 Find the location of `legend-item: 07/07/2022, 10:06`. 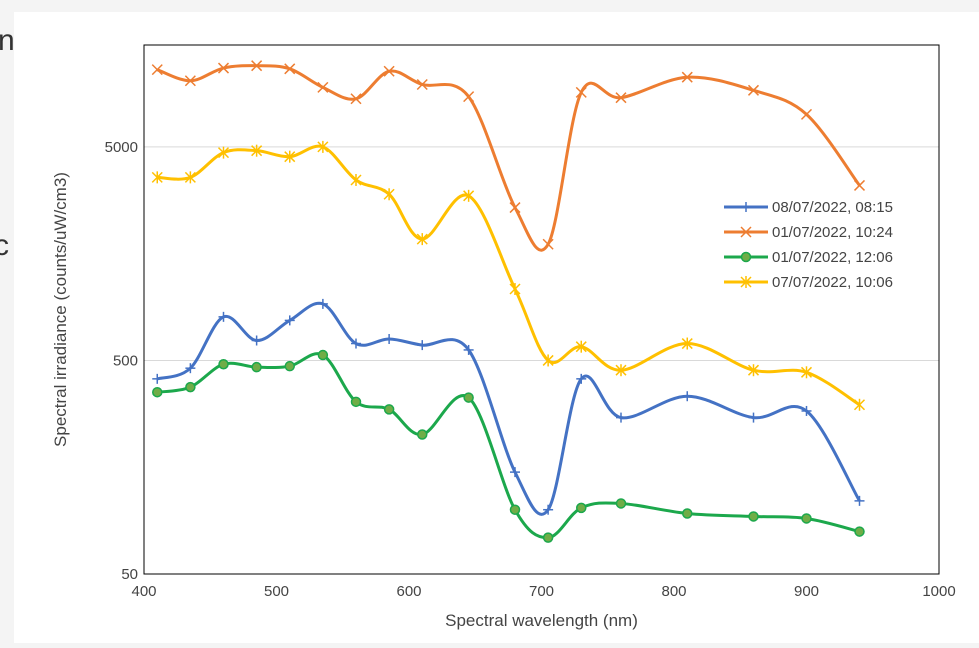

legend-item: 07/07/2022, 10:06 is located at coordinates (808, 282).